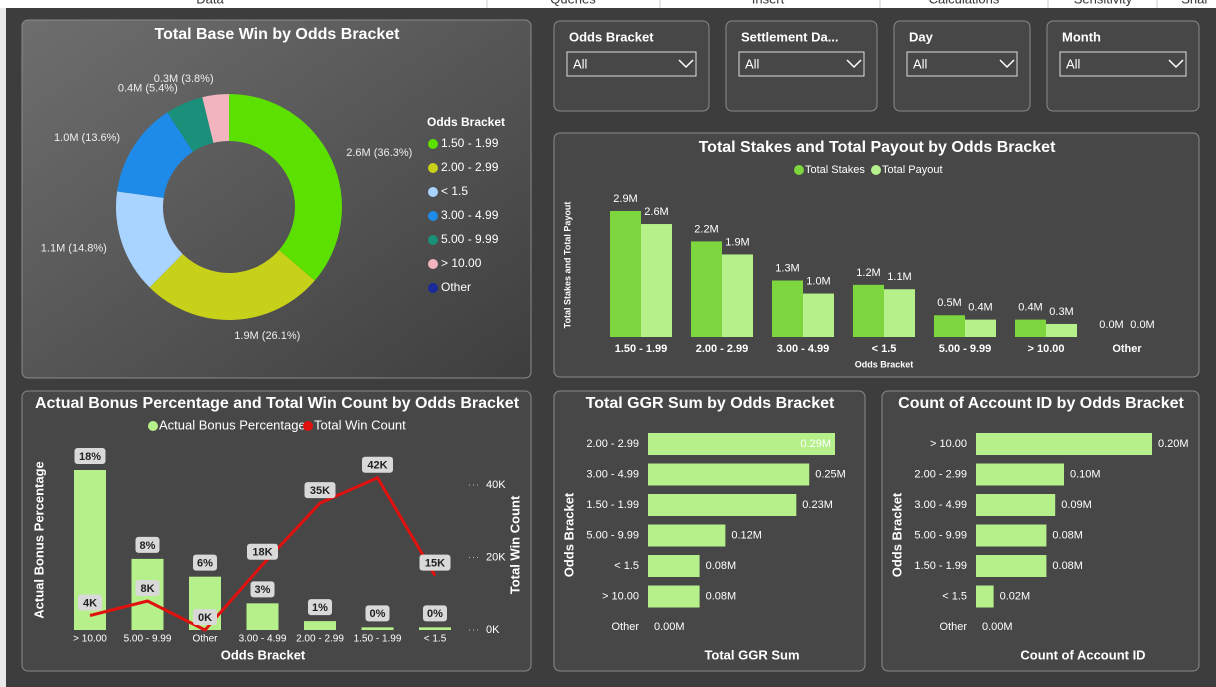 The width and height of the screenshot is (1216, 687). I want to click on data-label: 0K, so click(205, 618).